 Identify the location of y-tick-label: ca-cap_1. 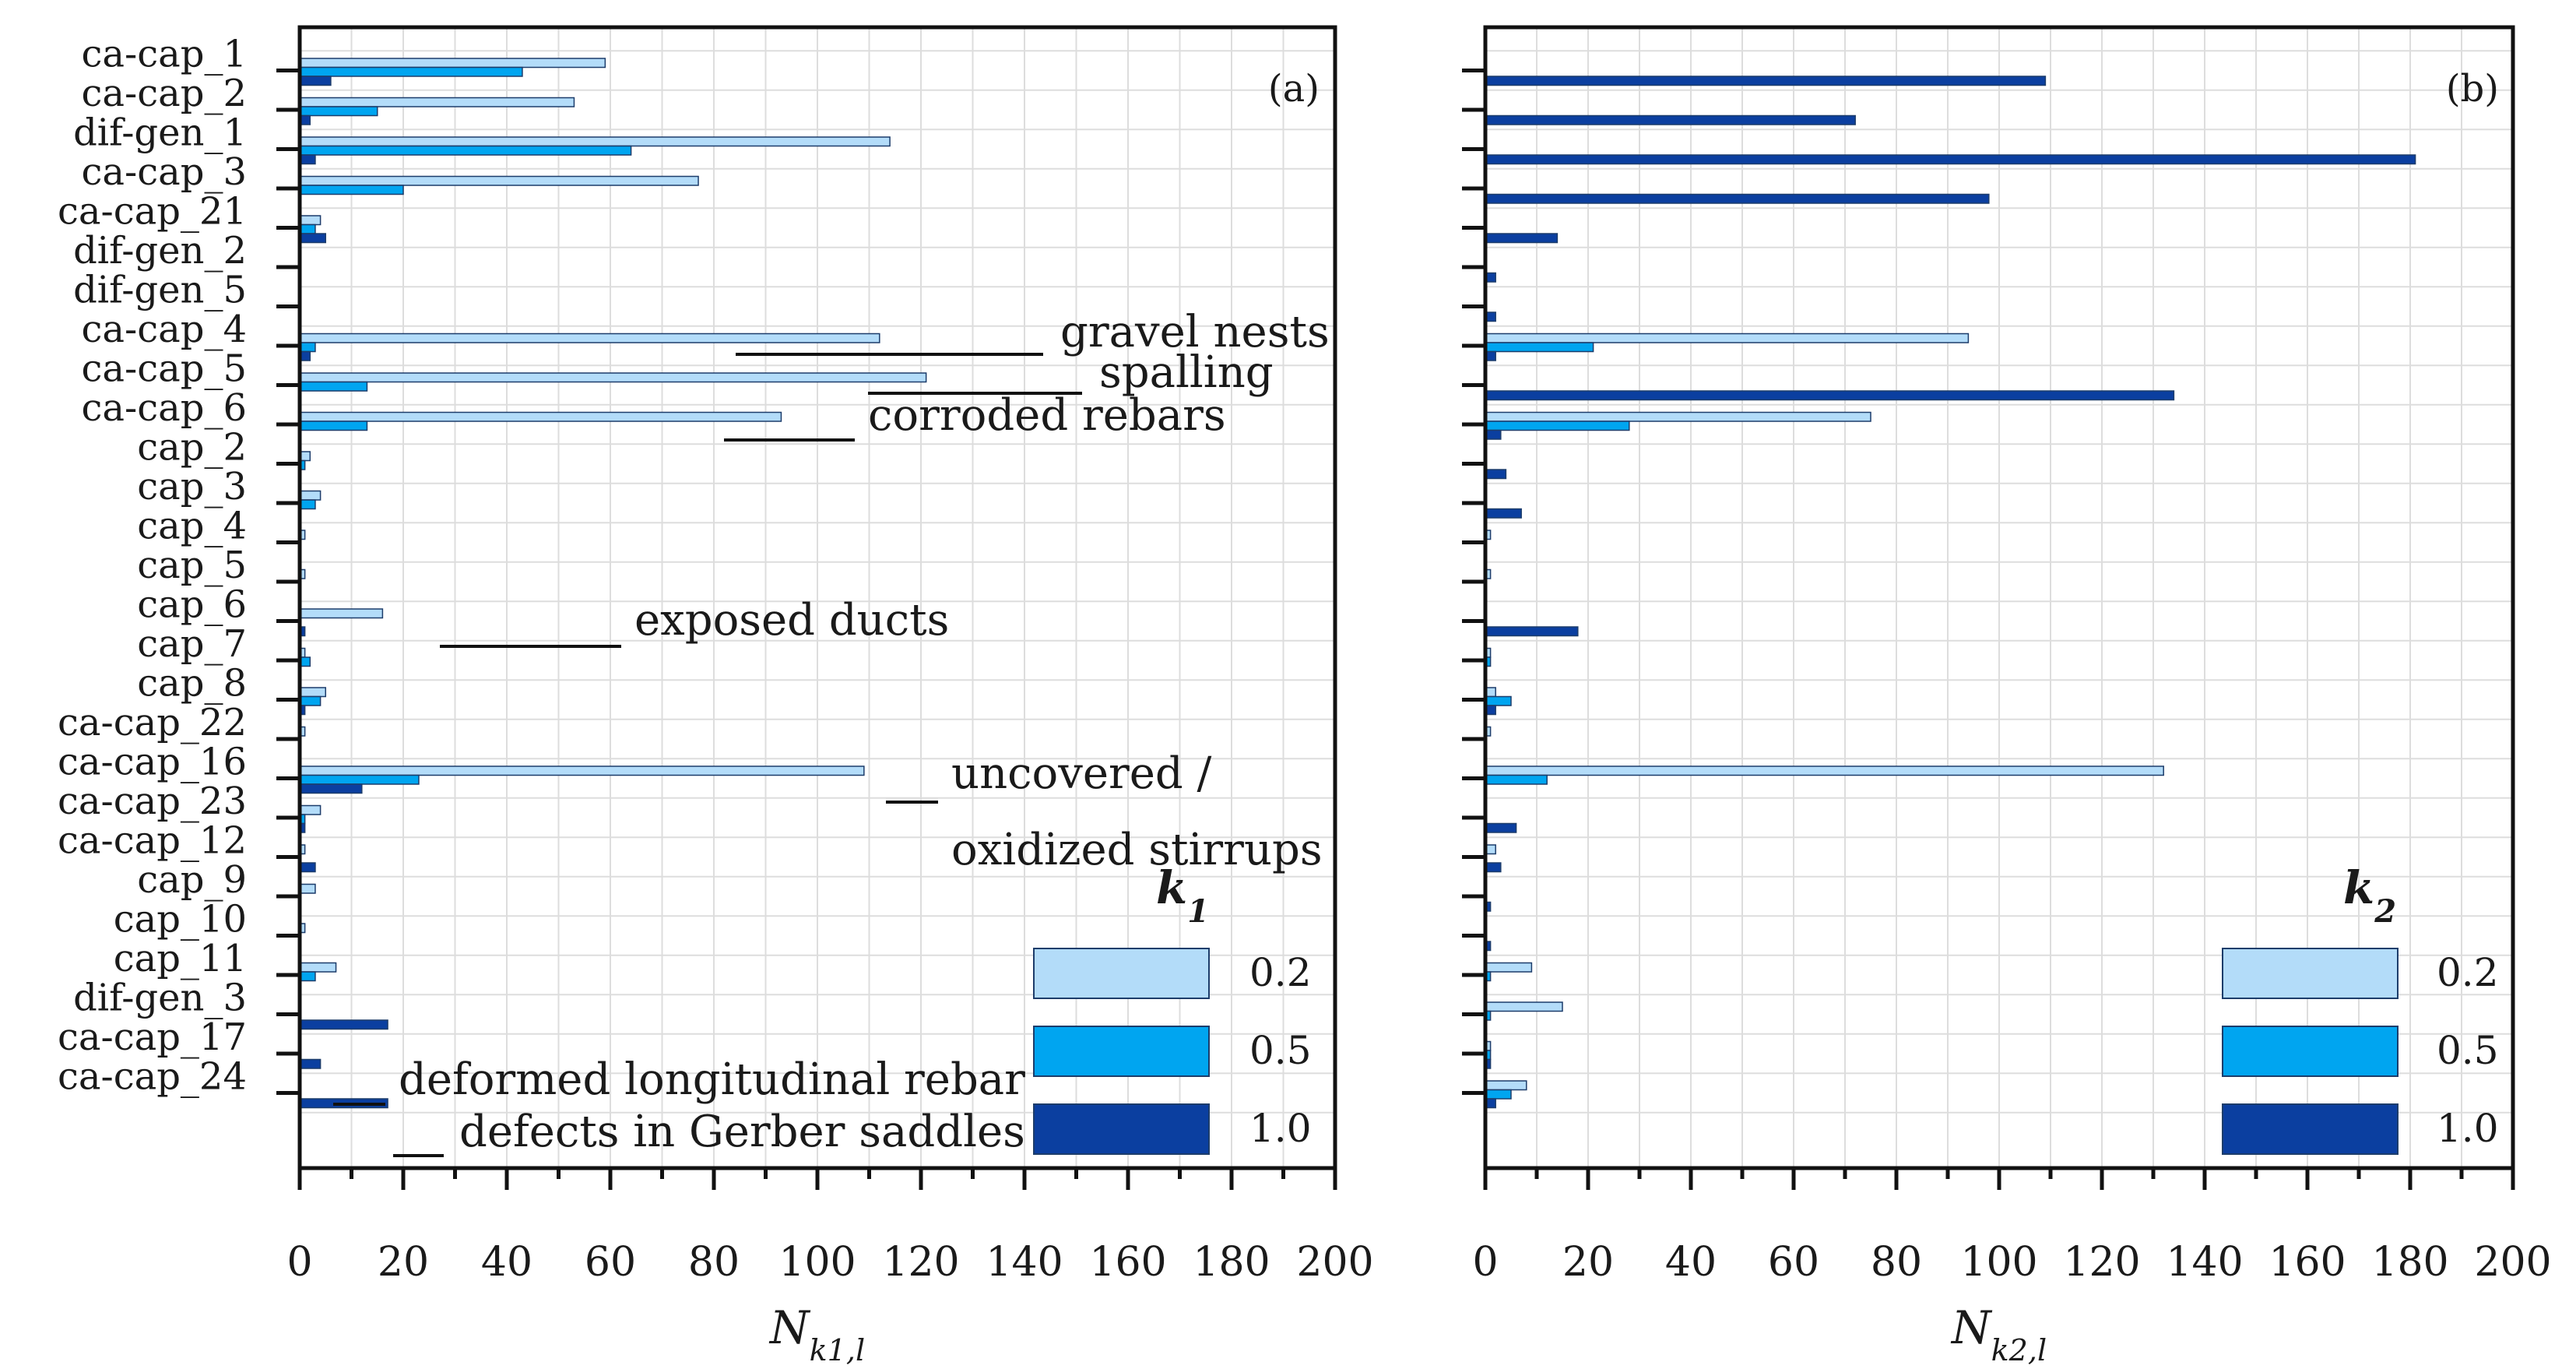
(164, 54).